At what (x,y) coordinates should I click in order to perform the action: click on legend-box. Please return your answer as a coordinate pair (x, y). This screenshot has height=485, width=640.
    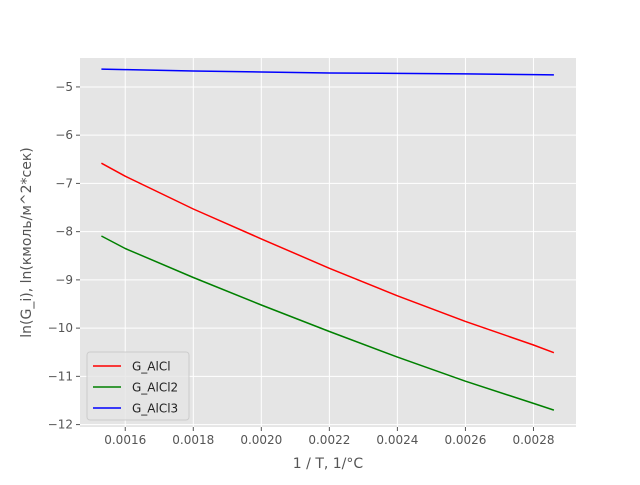
    Looking at the image, I should click on (138, 386).